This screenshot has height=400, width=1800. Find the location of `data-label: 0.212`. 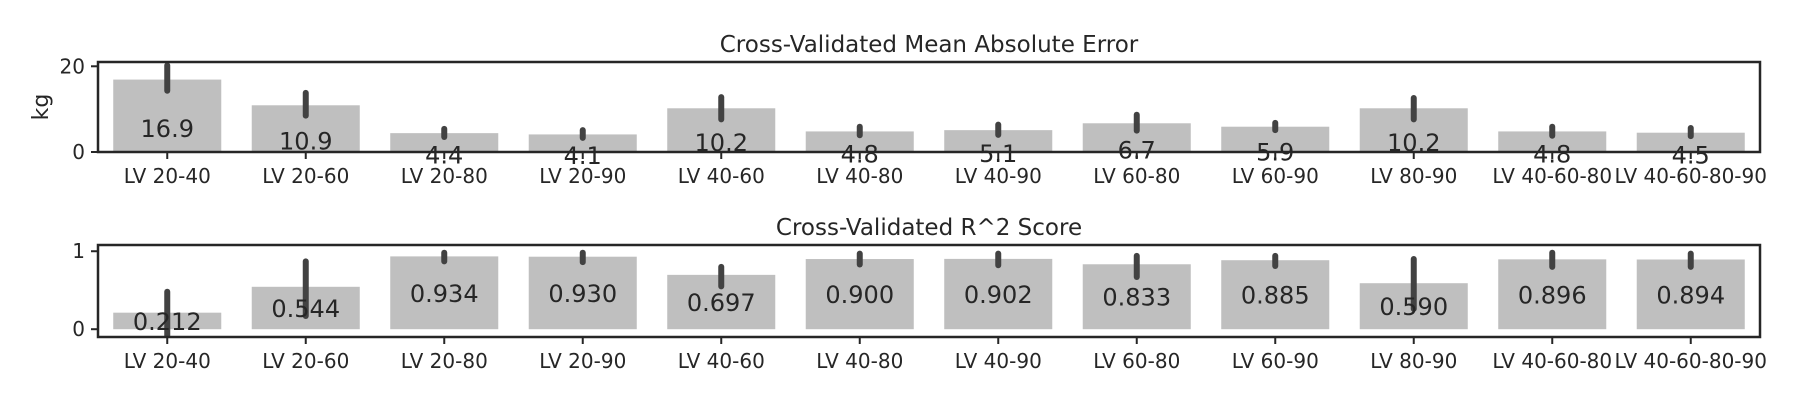

data-label: 0.212 is located at coordinates (167, 322).